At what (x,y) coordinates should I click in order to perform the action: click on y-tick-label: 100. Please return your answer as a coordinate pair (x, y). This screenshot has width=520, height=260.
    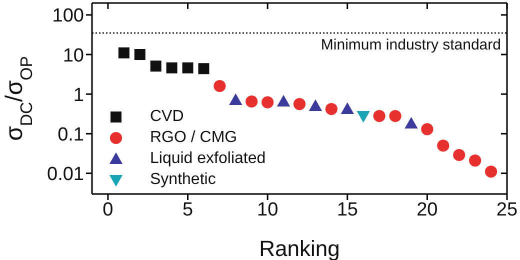
    Looking at the image, I should click on (68, 16).